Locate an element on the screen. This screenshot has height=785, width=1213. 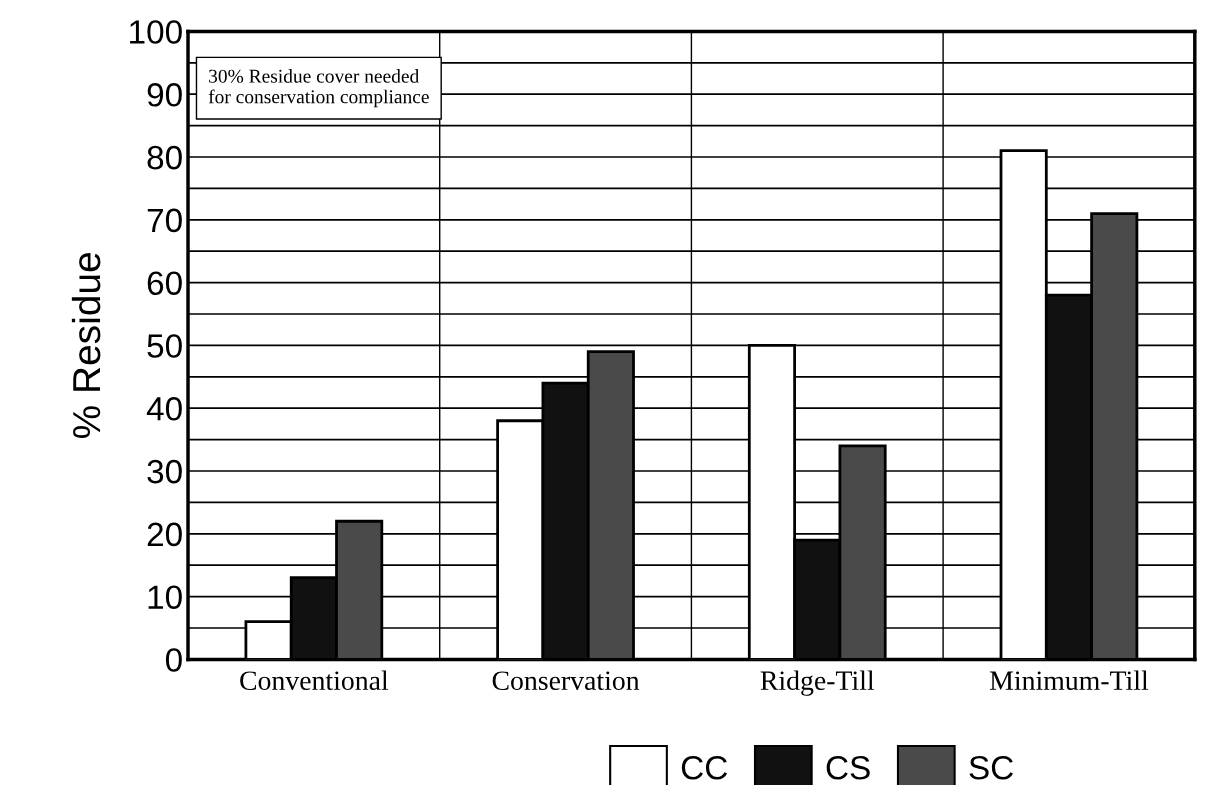
annotation: 30% Residue cover needed for conservation compliance is located at coordinates (318, 88).